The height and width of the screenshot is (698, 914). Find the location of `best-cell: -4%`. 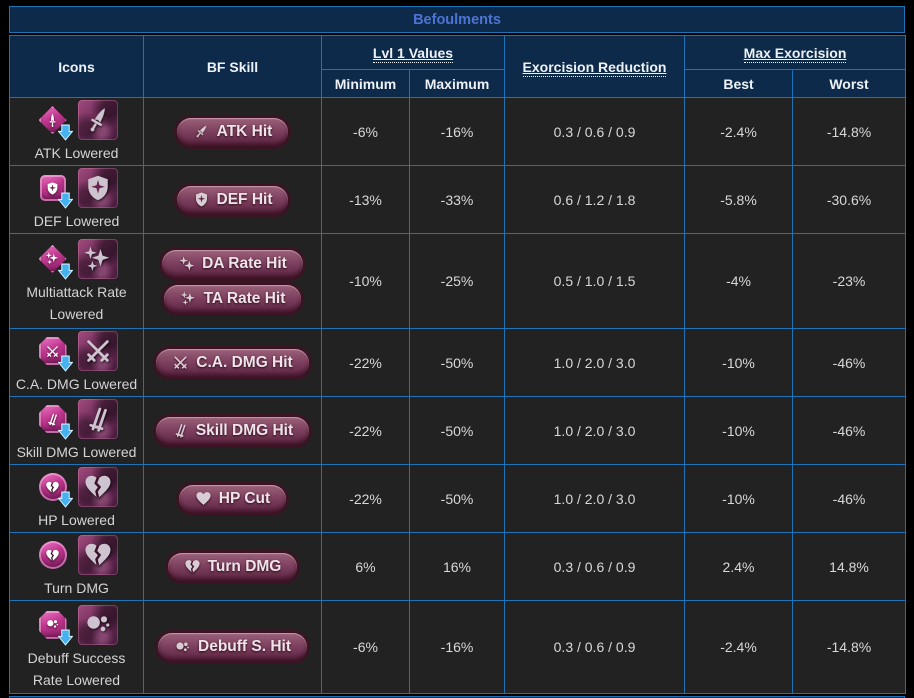

best-cell: -4% is located at coordinates (739, 281).